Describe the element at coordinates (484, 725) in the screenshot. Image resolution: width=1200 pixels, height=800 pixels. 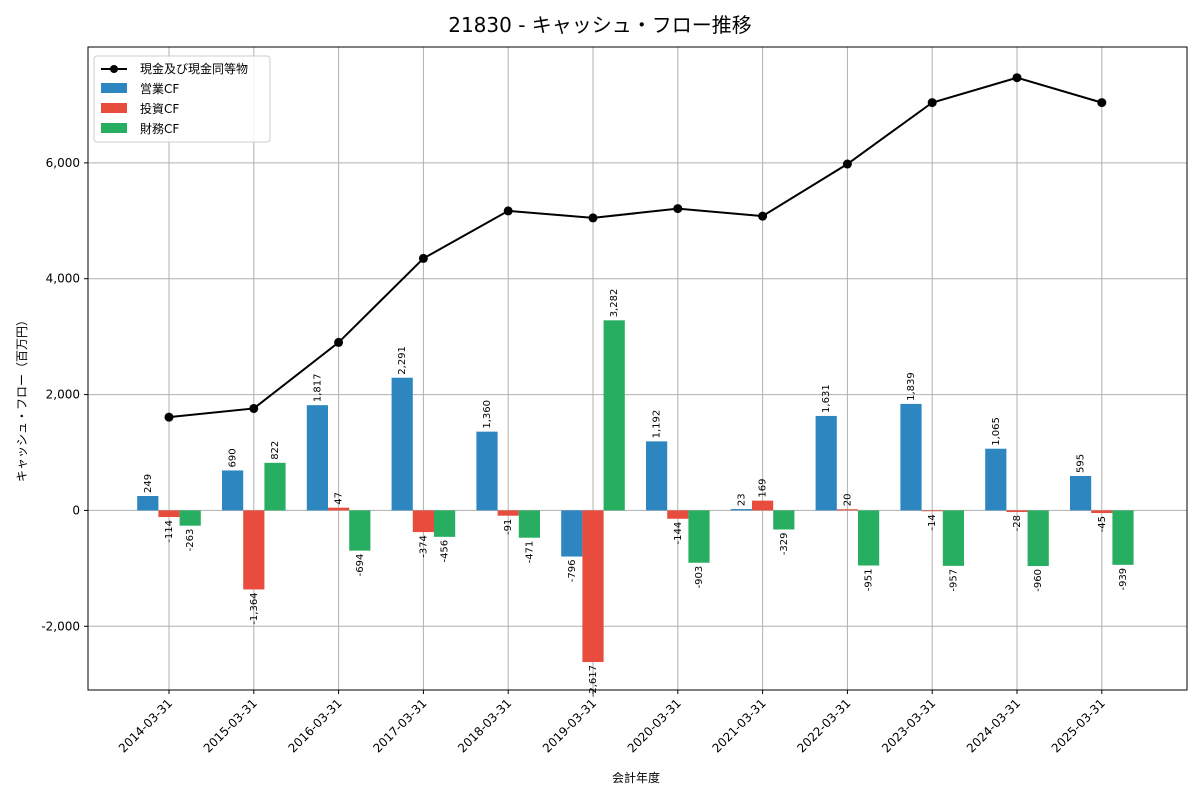
I see `x-tick-label: 2018-03-31` at that location.